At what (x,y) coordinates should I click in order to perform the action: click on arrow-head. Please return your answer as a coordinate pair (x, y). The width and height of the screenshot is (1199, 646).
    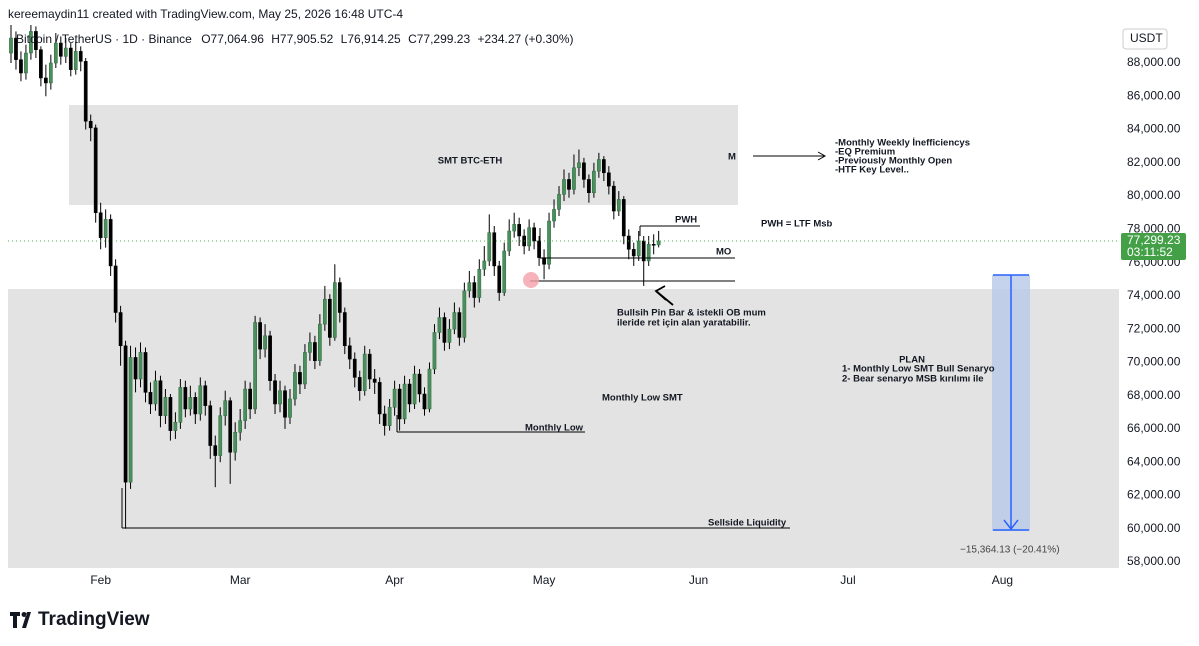
    Looking at the image, I should click on (822, 156).